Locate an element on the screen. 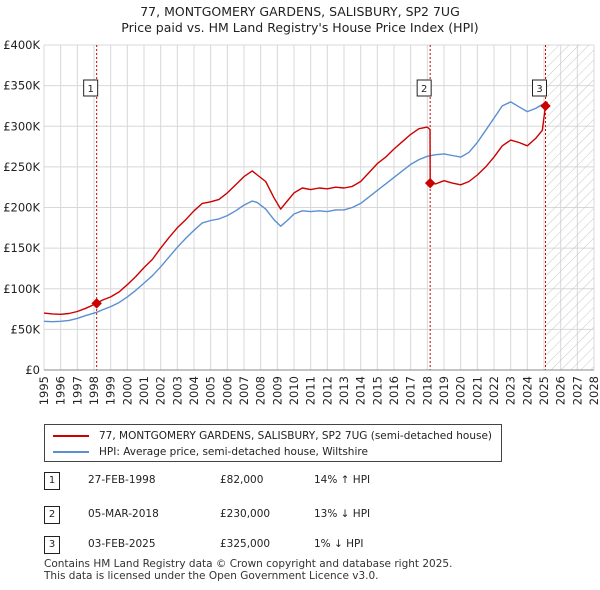  table-row: 1 27-FEB-1998 £82,000 14% ↑ HPI is located at coordinates (254, 481).